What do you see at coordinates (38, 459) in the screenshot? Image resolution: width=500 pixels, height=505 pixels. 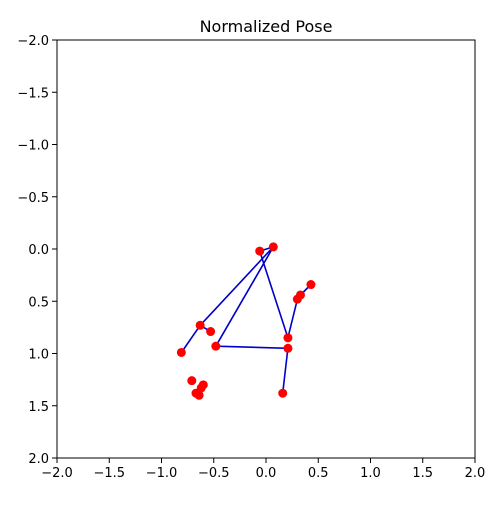 I see `y-tick-label: 2.0` at bounding box center [38, 459].